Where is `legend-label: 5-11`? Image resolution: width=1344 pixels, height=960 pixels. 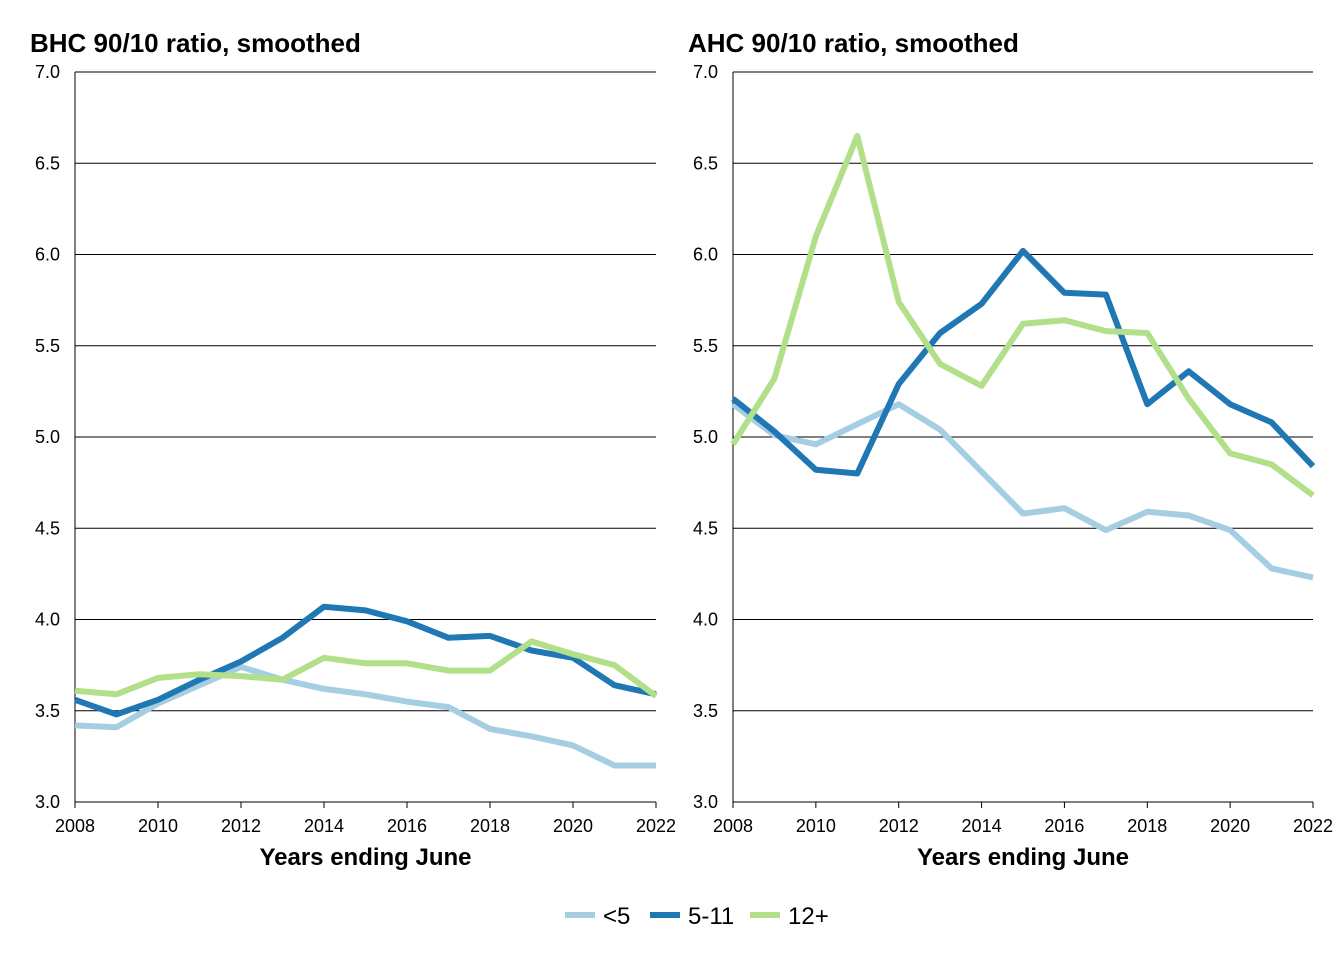
legend-label: 5-11 is located at coordinates (711, 916).